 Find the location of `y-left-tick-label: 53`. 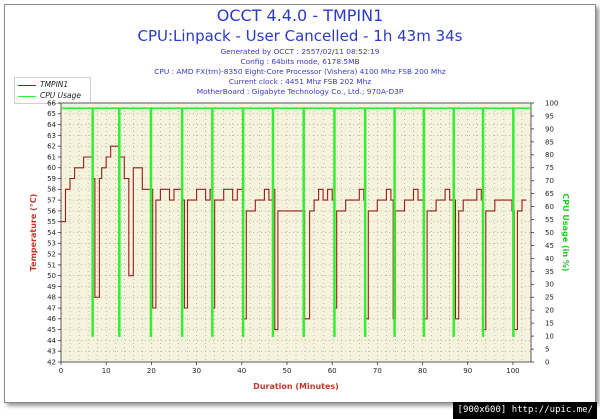

y-left-tick-label: 53 is located at coordinates (51, 244).